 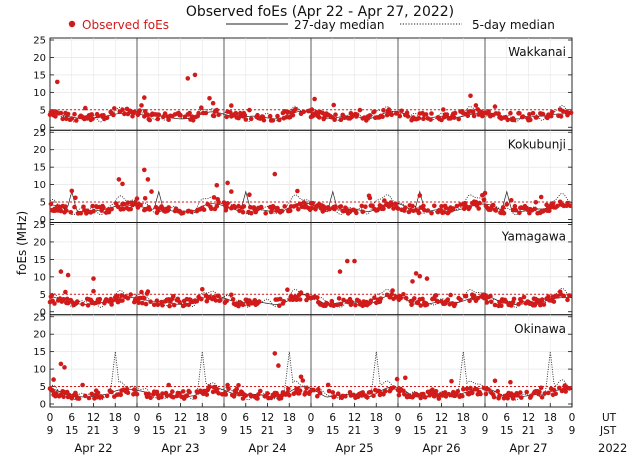 What do you see at coordinates (93, 448) in the screenshot?
I see `date-label: Apr 22` at bounding box center [93, 448].